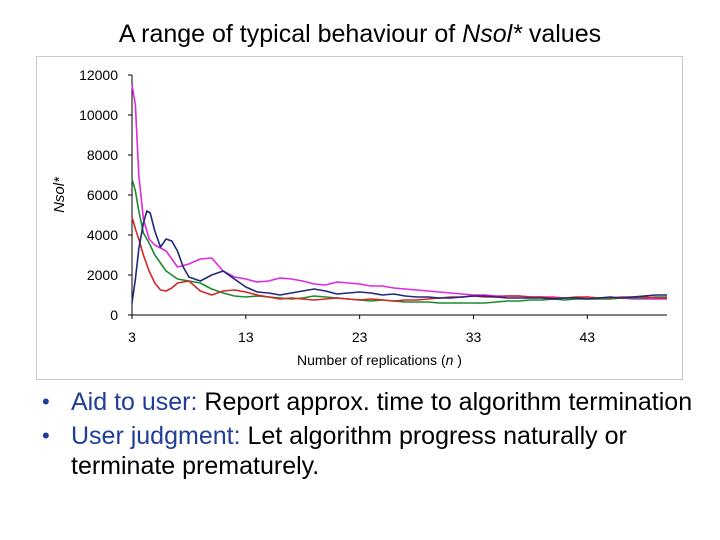 The image size is (720, 540). I want to click on y-tick-label: 10000, so click(98, 115).